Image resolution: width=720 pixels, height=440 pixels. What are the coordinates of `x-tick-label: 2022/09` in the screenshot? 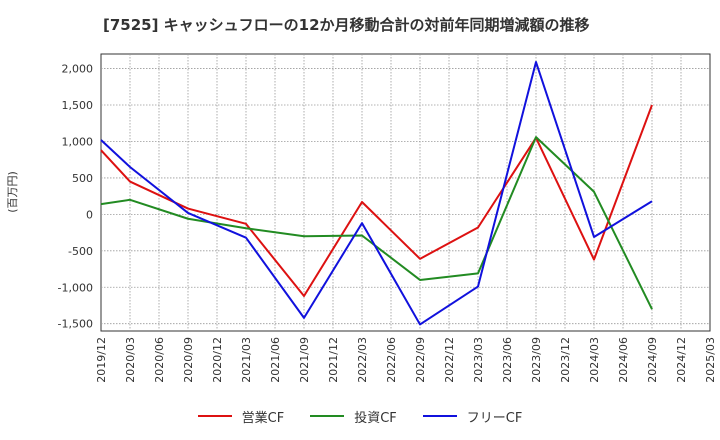 It's located at (420, 360).